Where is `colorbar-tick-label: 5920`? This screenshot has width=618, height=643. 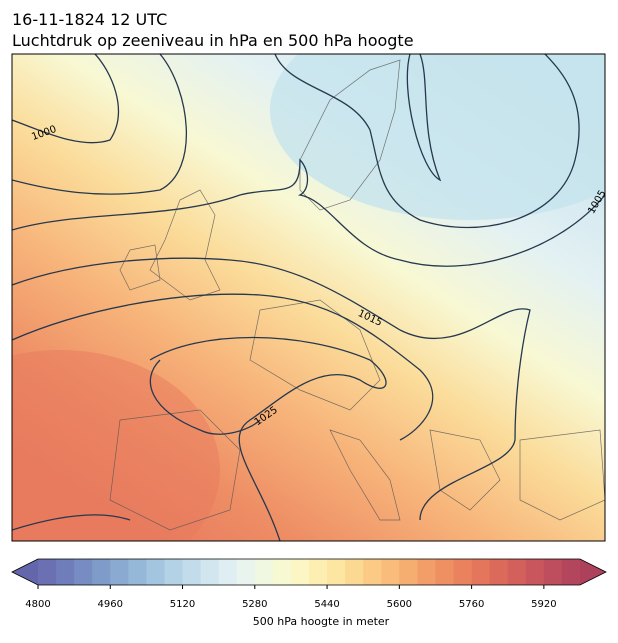
colorbar-tick-label: 5920 is located at coordinates (543, 604).